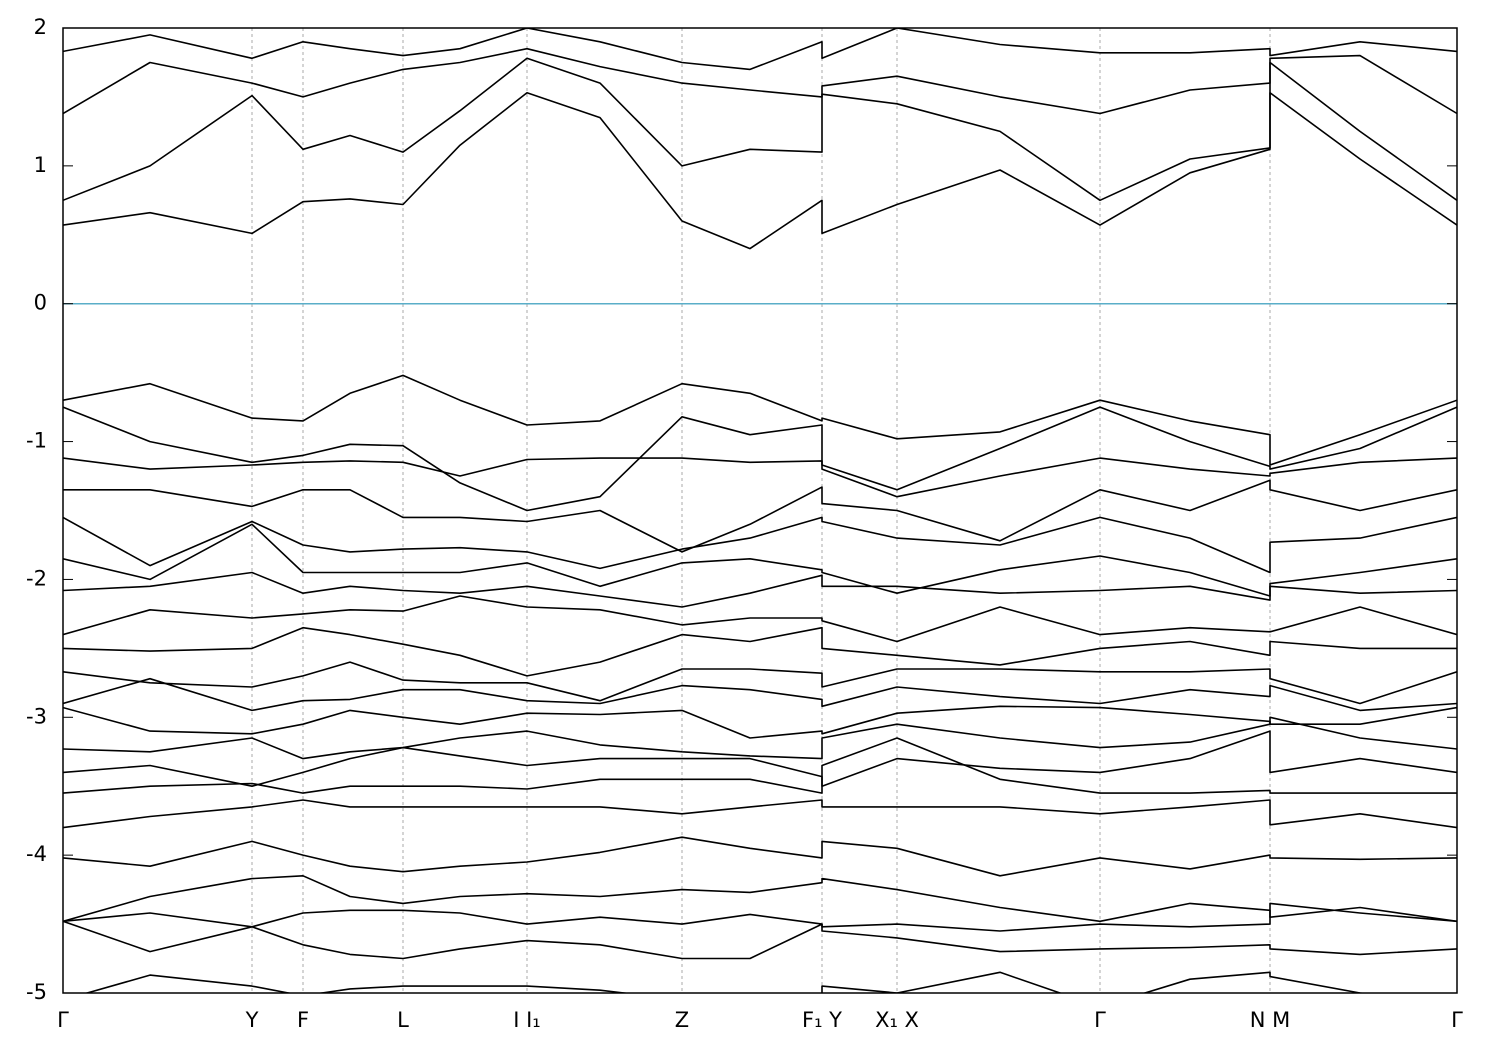 The width and height of the screenshot is (1500, 1054). I want to click on y-tick-label: 1, so click(40, 165).